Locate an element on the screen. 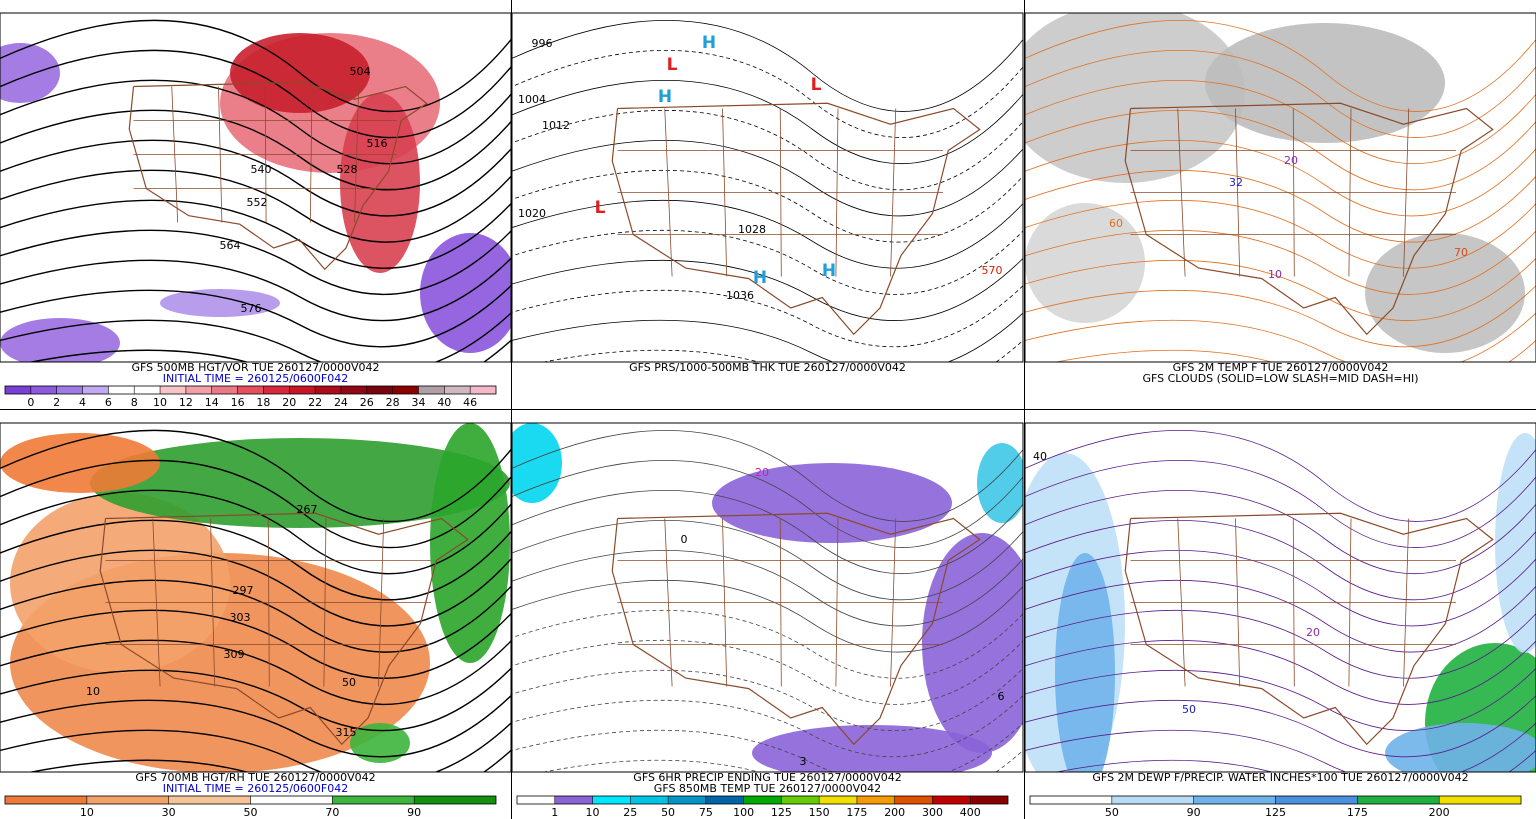 The height and width of the screenshot is (819, 1536). colorbar-label: 30 is located at coordinates (169, 812).